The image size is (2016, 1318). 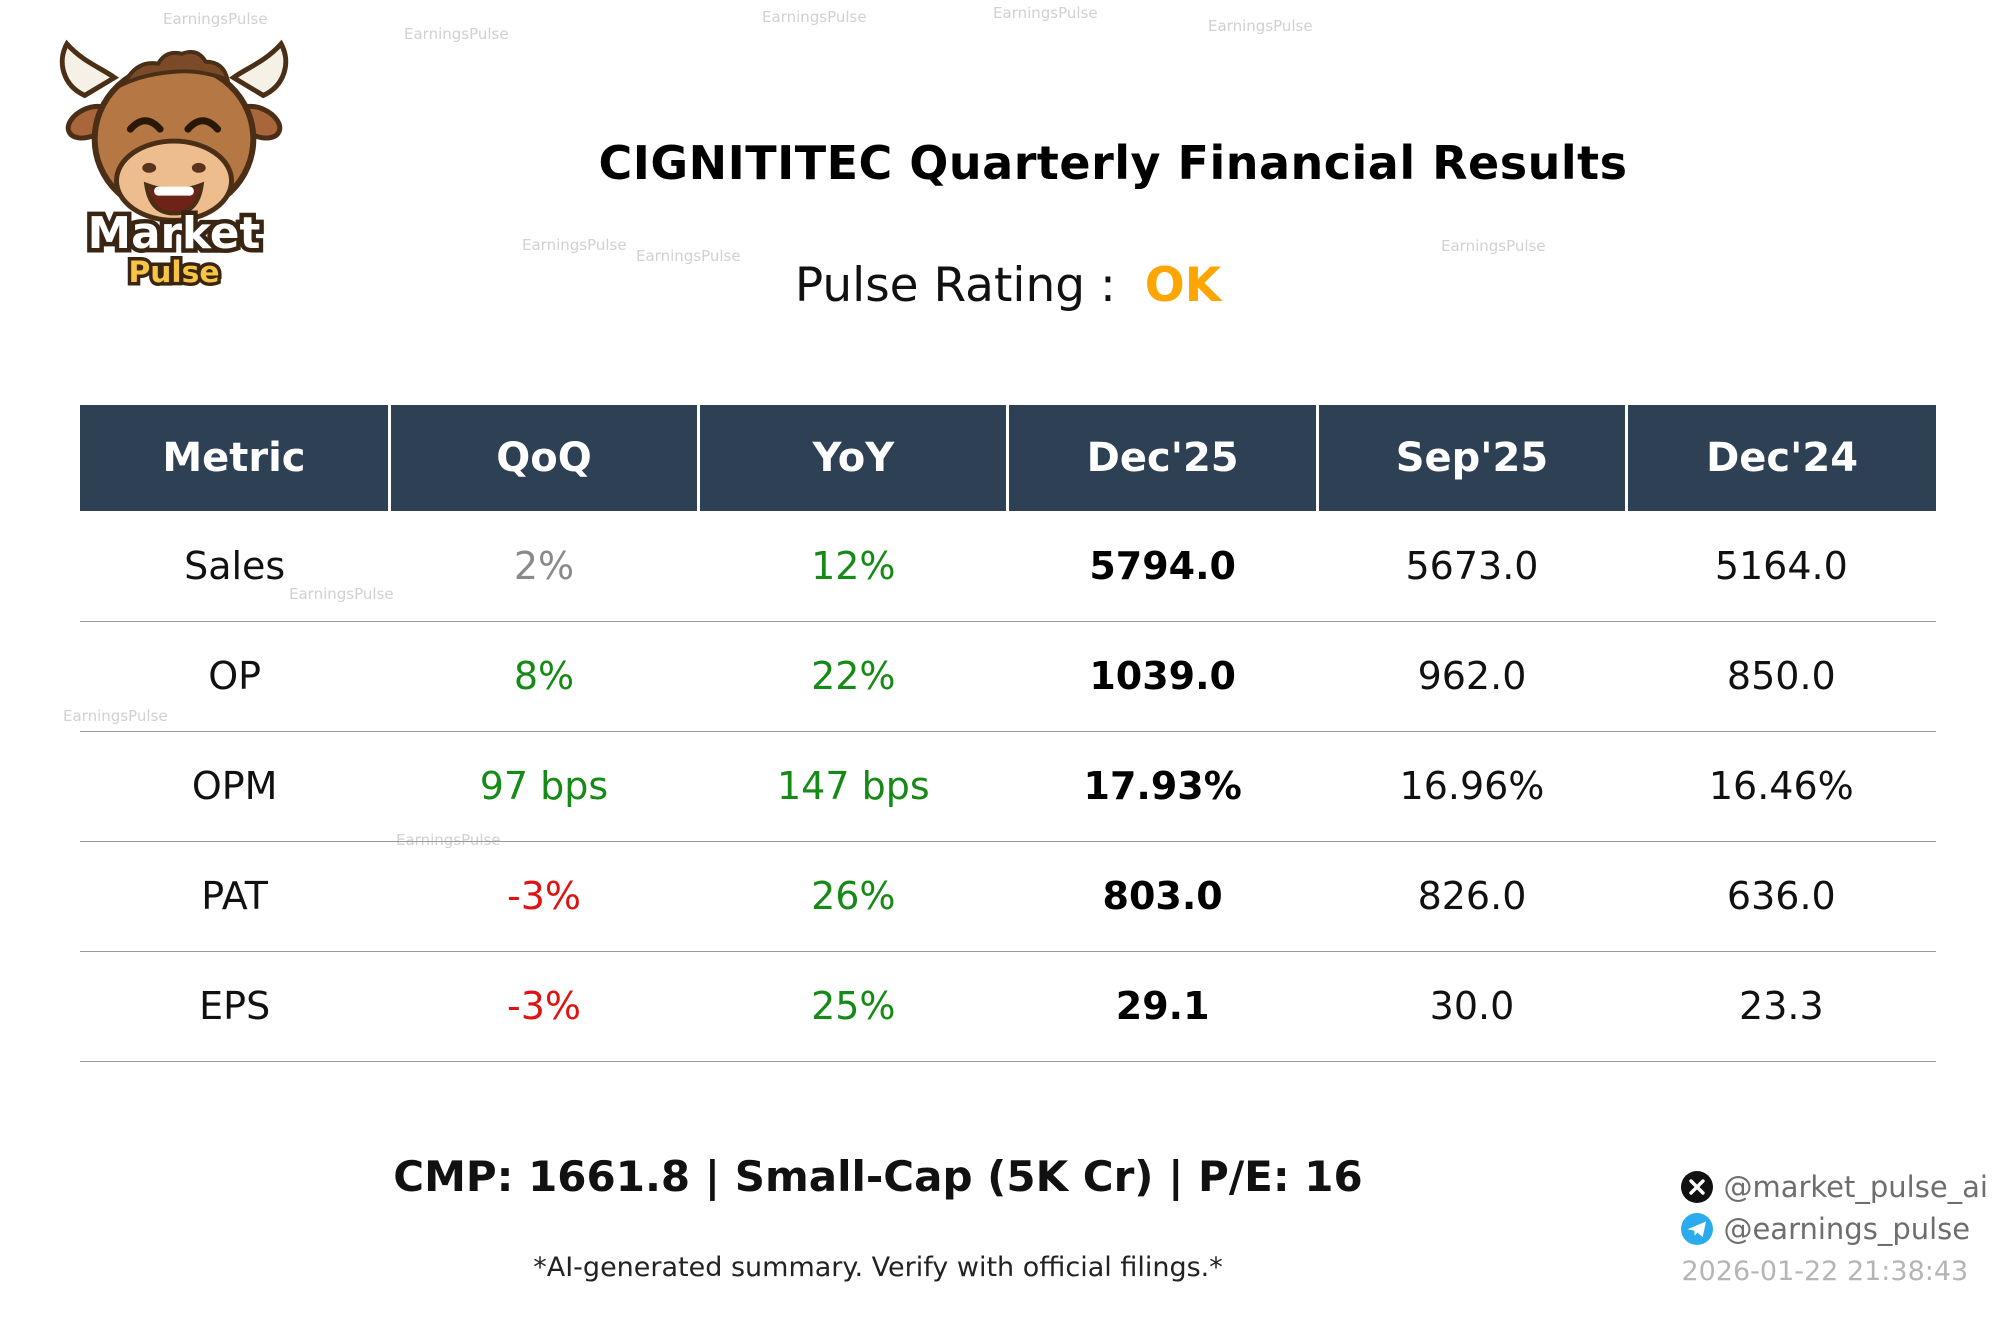 What do you see at coordinates (853, 786) in the screenshot?
I see `table-cell: 147 bps` at bounding box center [853, 786].